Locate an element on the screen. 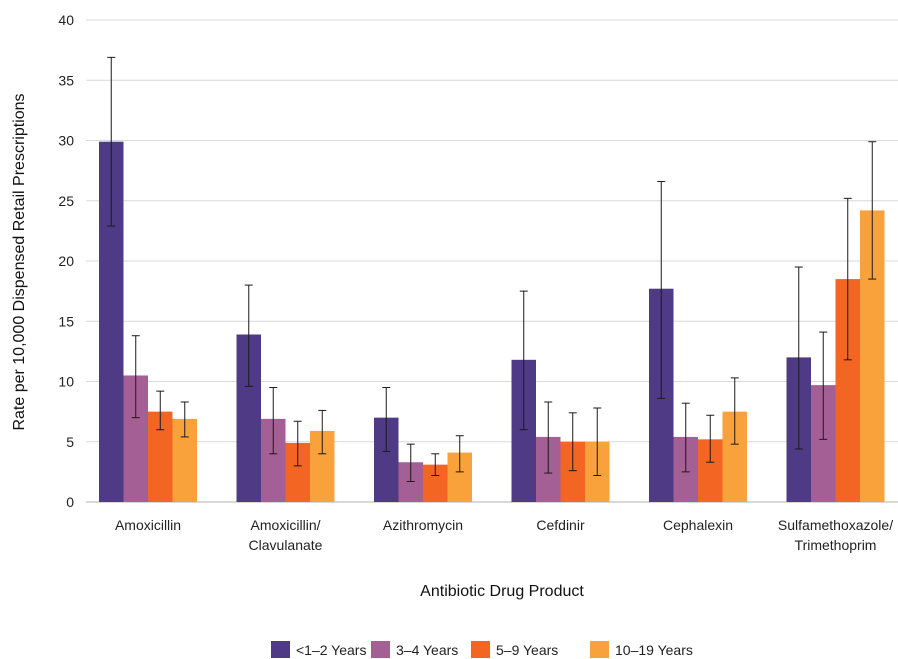 The image size is (898, 659). y-tick-label: 30 is located at coordinates (66, 141).